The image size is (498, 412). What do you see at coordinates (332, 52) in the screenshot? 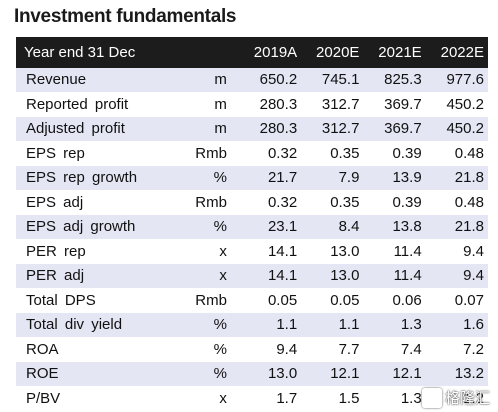
I see `header-cell-2020e: 2020E` at bounding box center [332, 52].